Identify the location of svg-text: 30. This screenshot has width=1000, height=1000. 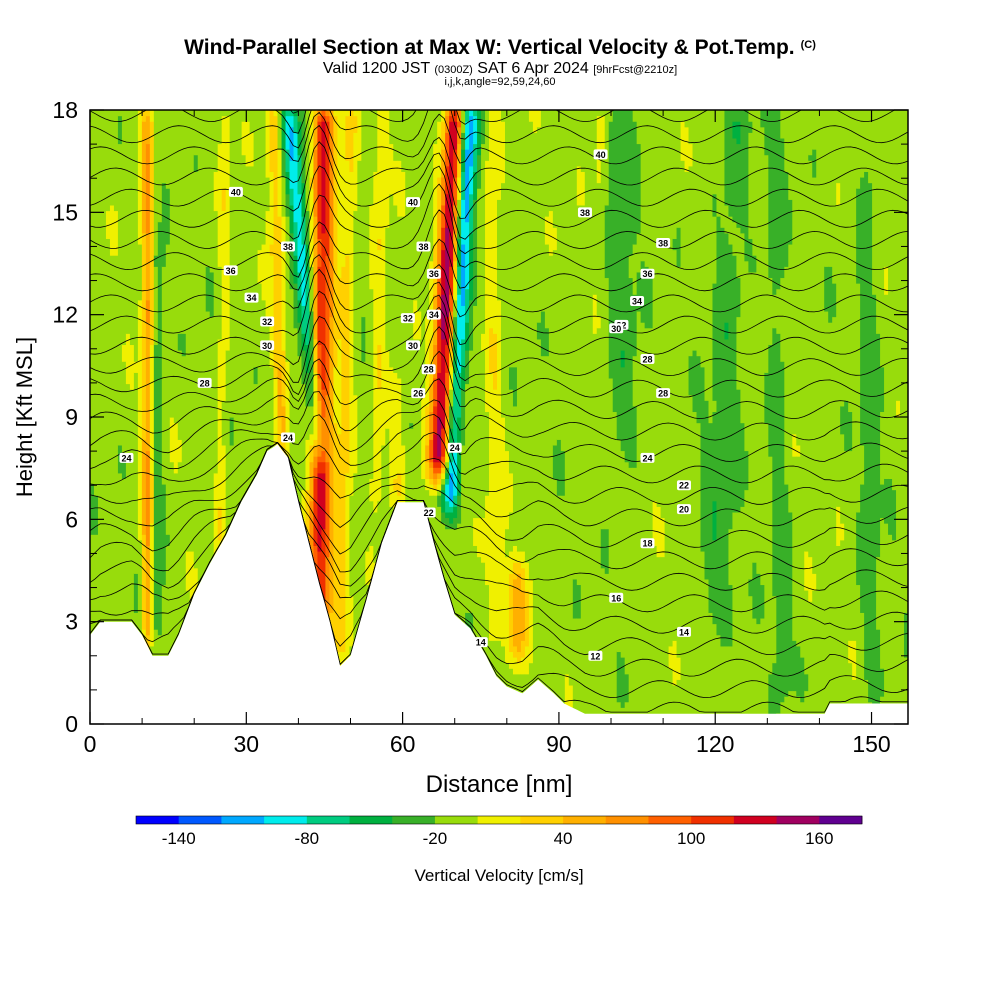
(616, 329).